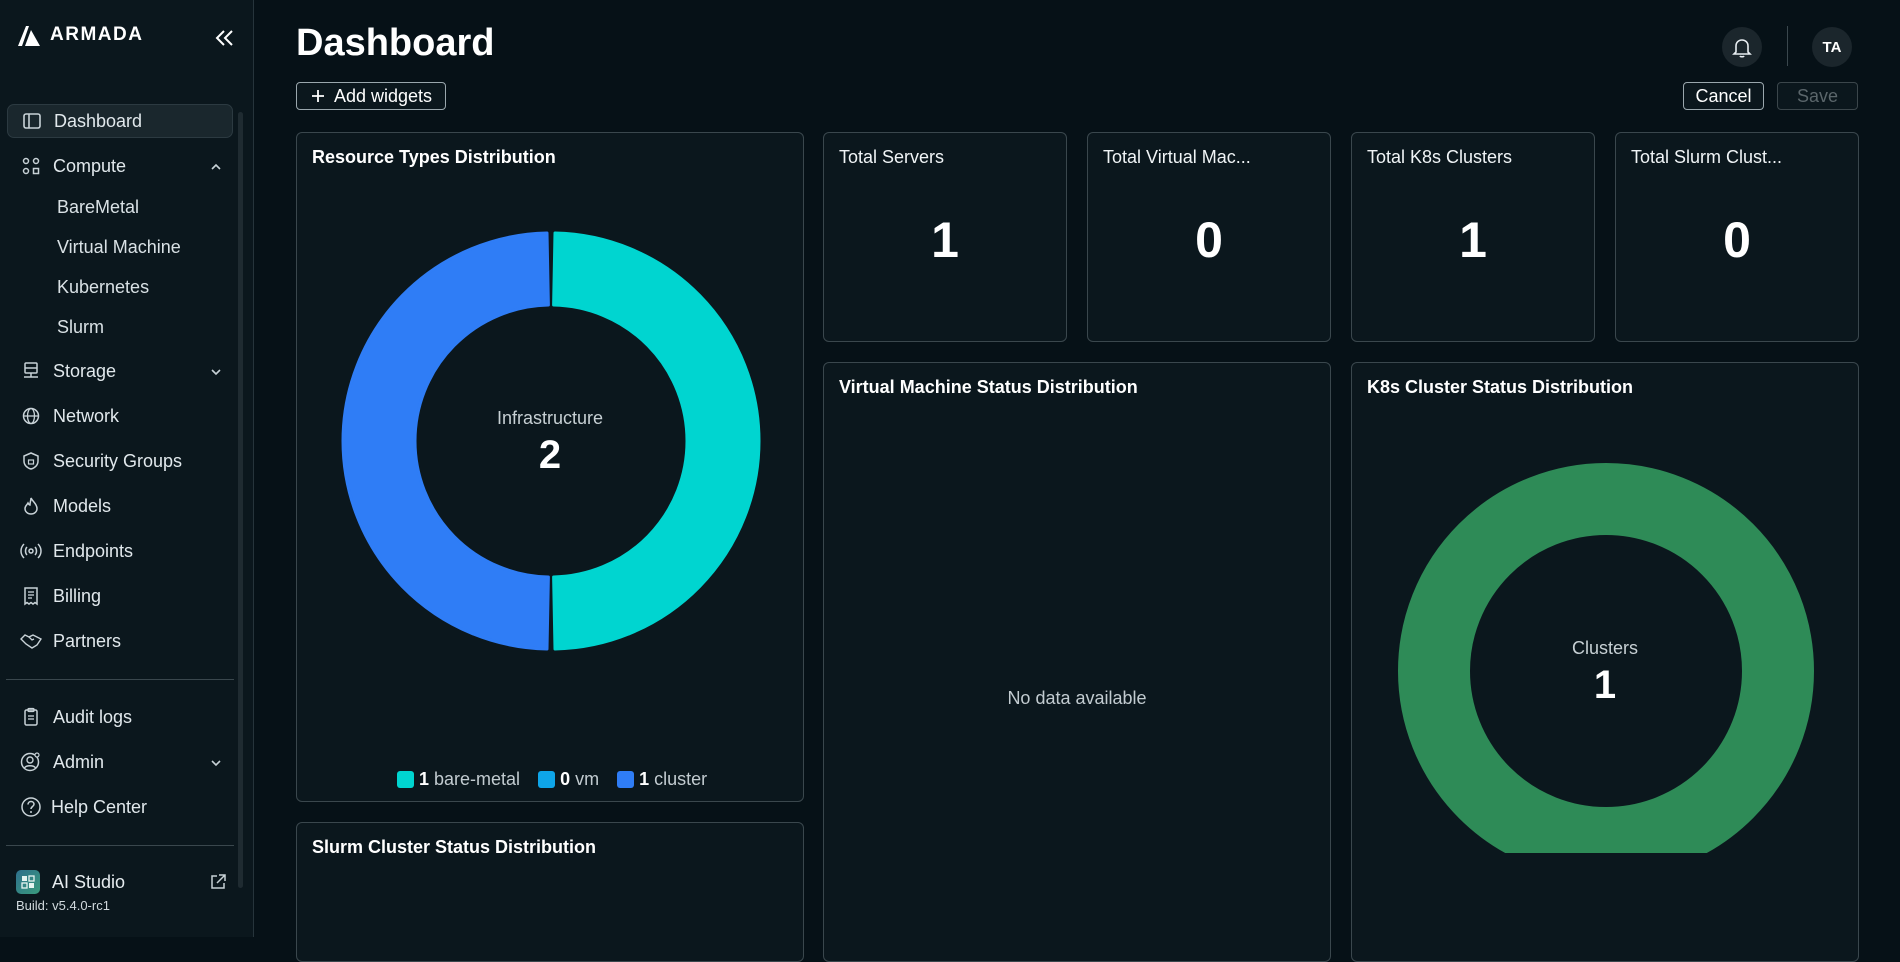 This screenshot has width=1900, height=962. What do you see at coordinates (892, 157) in the screenshot?
I see `stat-title: Total Servers` at bounding box center [892, 157].